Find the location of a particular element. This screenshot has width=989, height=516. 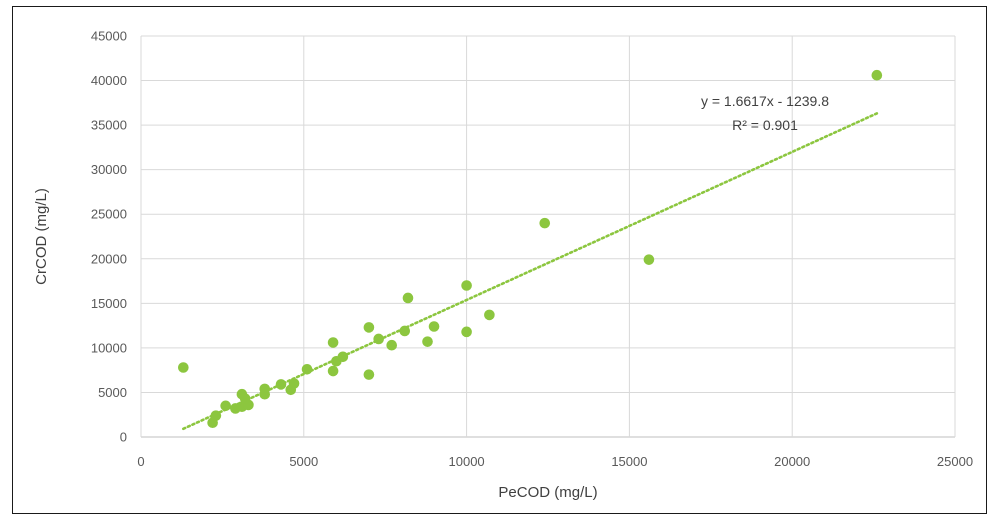

y-tick-label: 15000 is located at coordinates (109, 303).